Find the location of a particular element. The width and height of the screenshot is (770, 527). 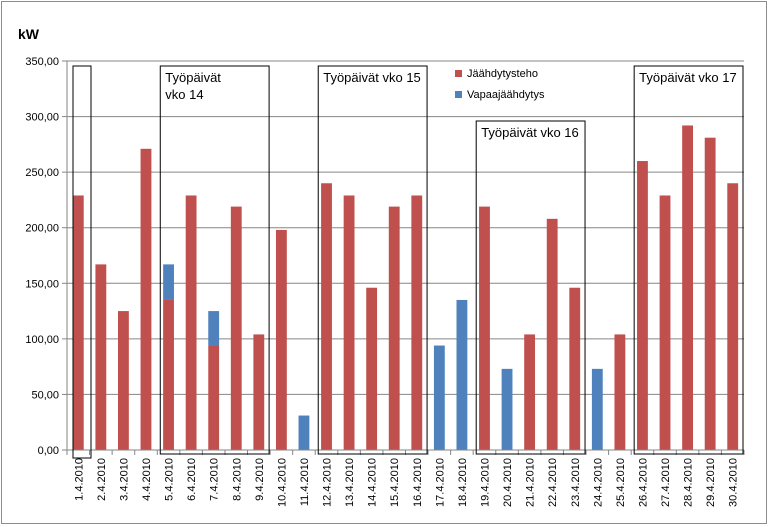

x-tick-label: 26.4.2010 is located at coordinates (643, 482).